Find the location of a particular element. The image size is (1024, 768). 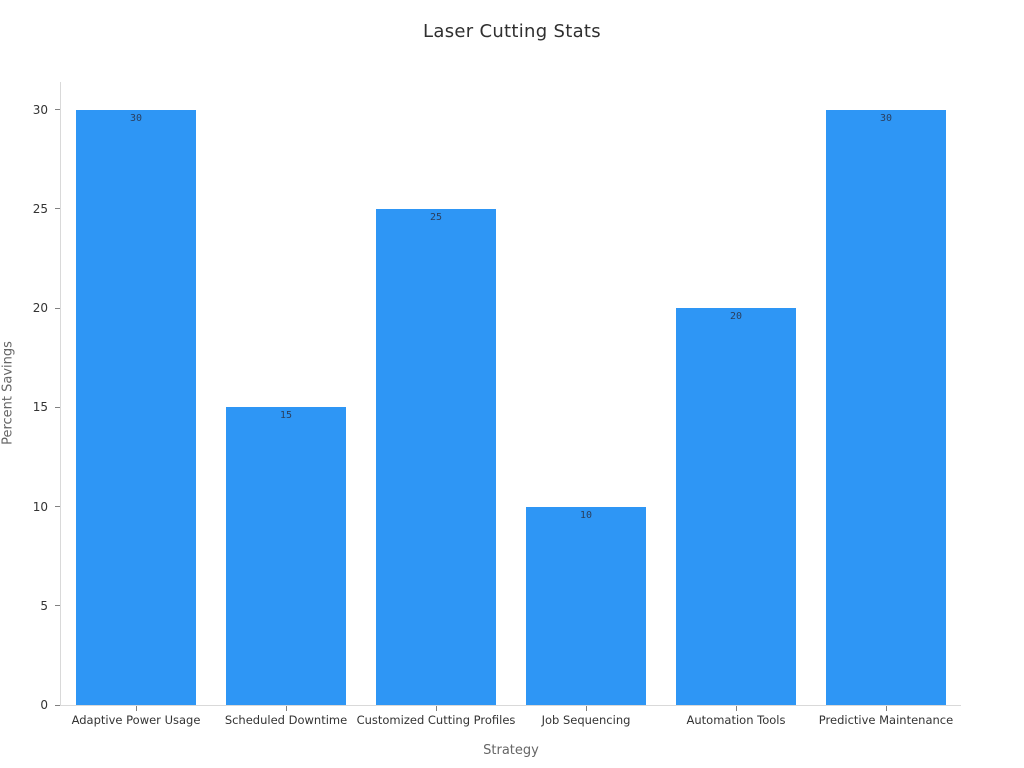

y-tick-label: 10 is located at coordinates (40, 506).